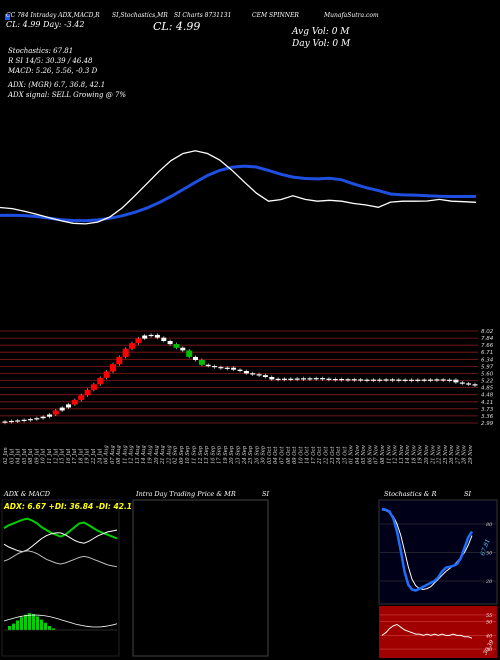  I want to click on header-segment-4: CEM SPINNER, so click(275, 15).